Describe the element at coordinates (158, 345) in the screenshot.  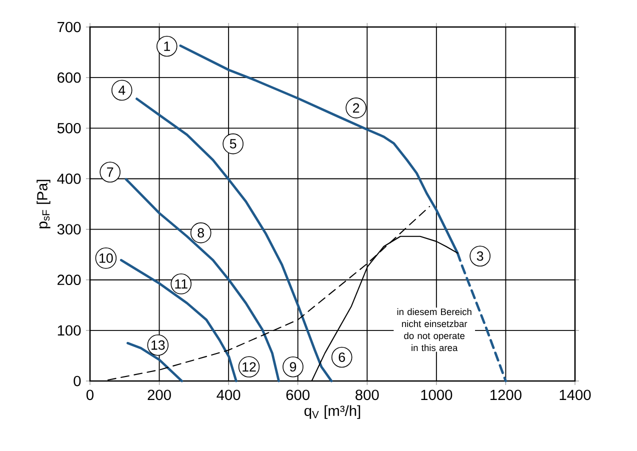
I see `annotation: 13` at that location.